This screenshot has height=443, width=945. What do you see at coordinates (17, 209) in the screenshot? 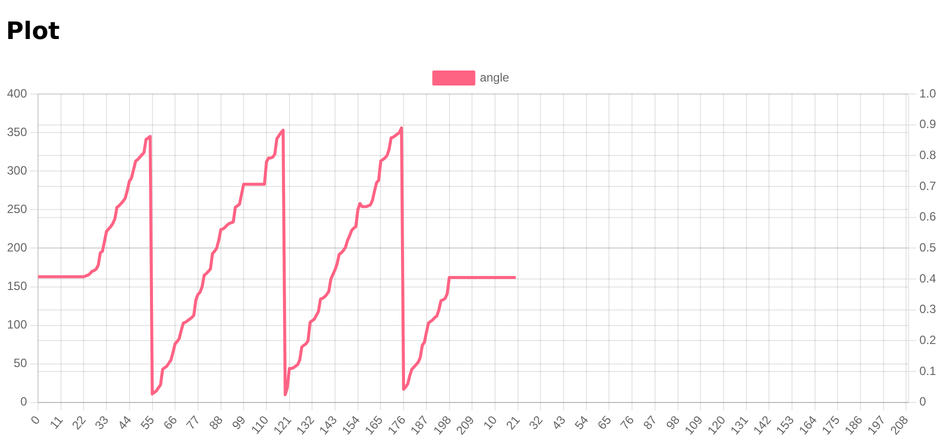
I see `y-tick-label: 250` at bounding box center [17, 209].